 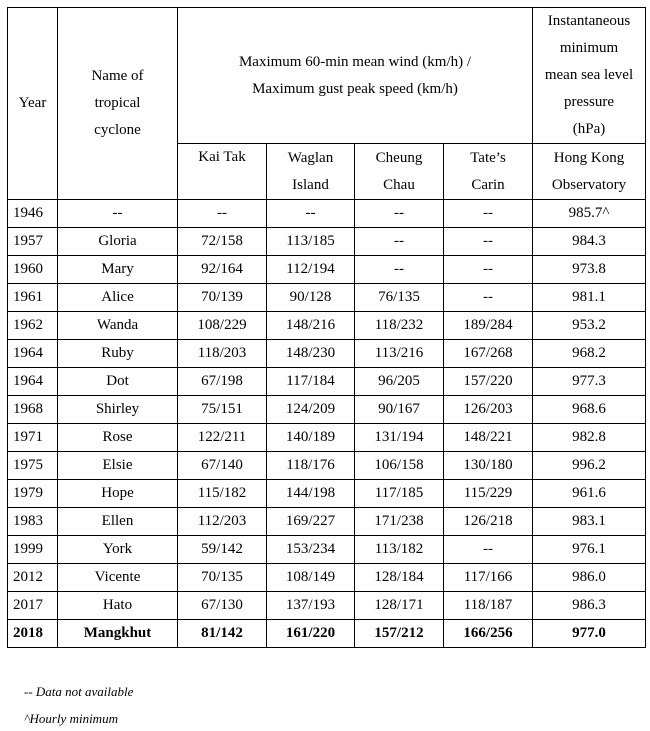 What do you see at coordinates (222, 521) in the screenshot?
I see `cell-kaitak: 112/203` at bounding box center [222, 521].